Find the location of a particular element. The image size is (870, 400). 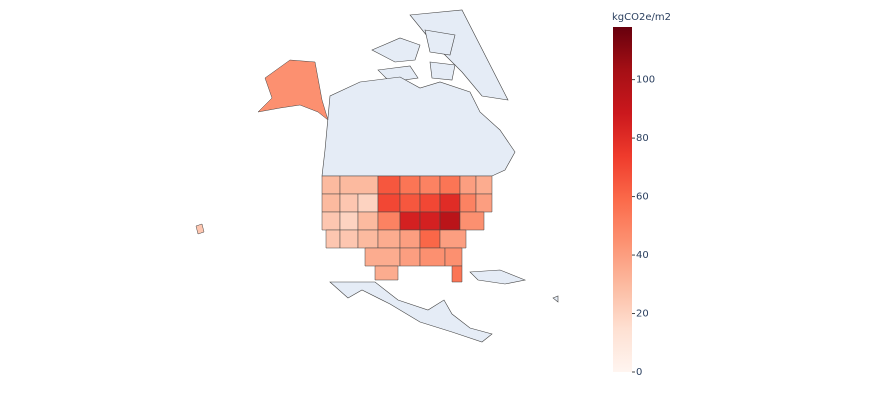

colorbar-tick-label: 0 is located at coordinates (639, 372).